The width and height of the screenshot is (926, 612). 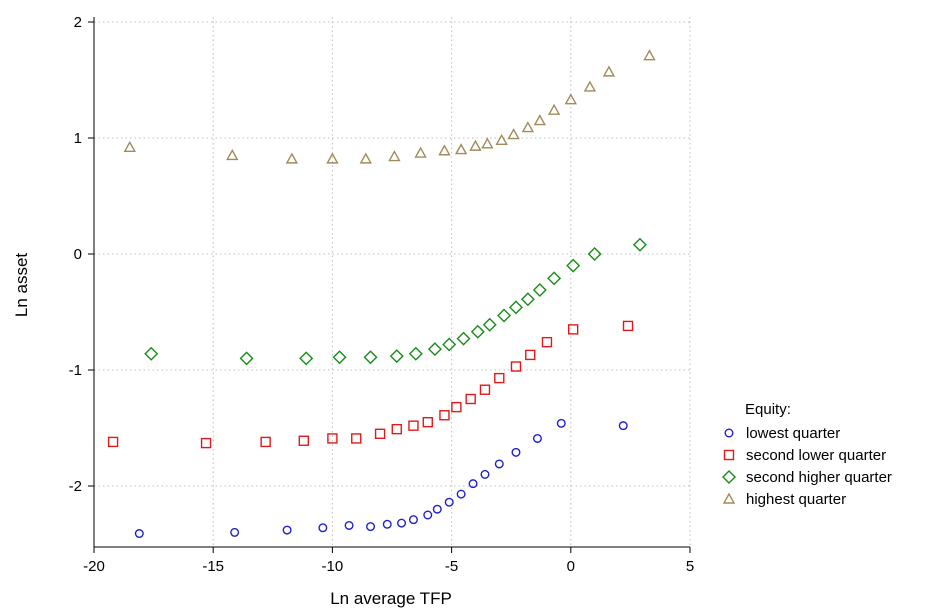 What do you see at coordinates (819, 477) in the screenshot?
I see `legend-label: second higher quarter` at bounding box center [819, 477].